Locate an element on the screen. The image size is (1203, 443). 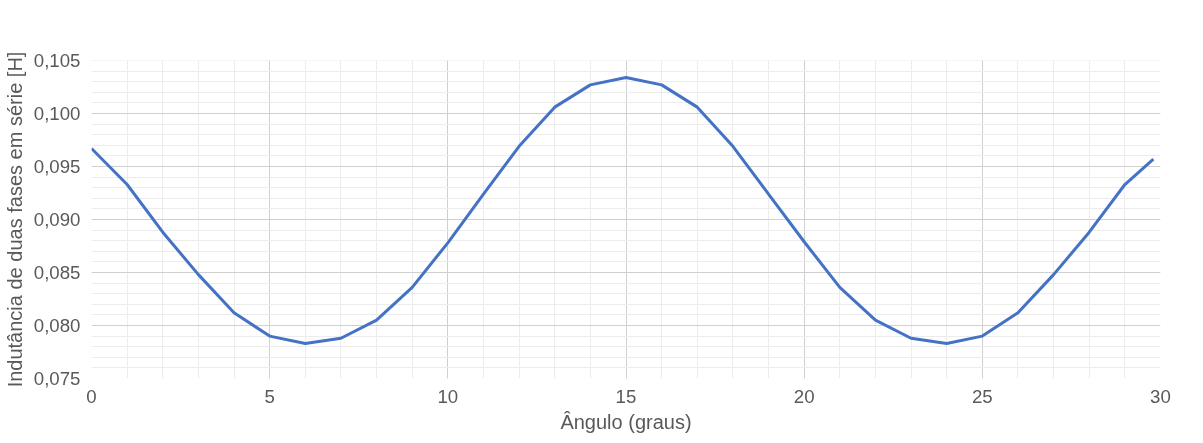
y-axis-title: Indutância de duas fases em série [H] is located at coordinates (14, 219).